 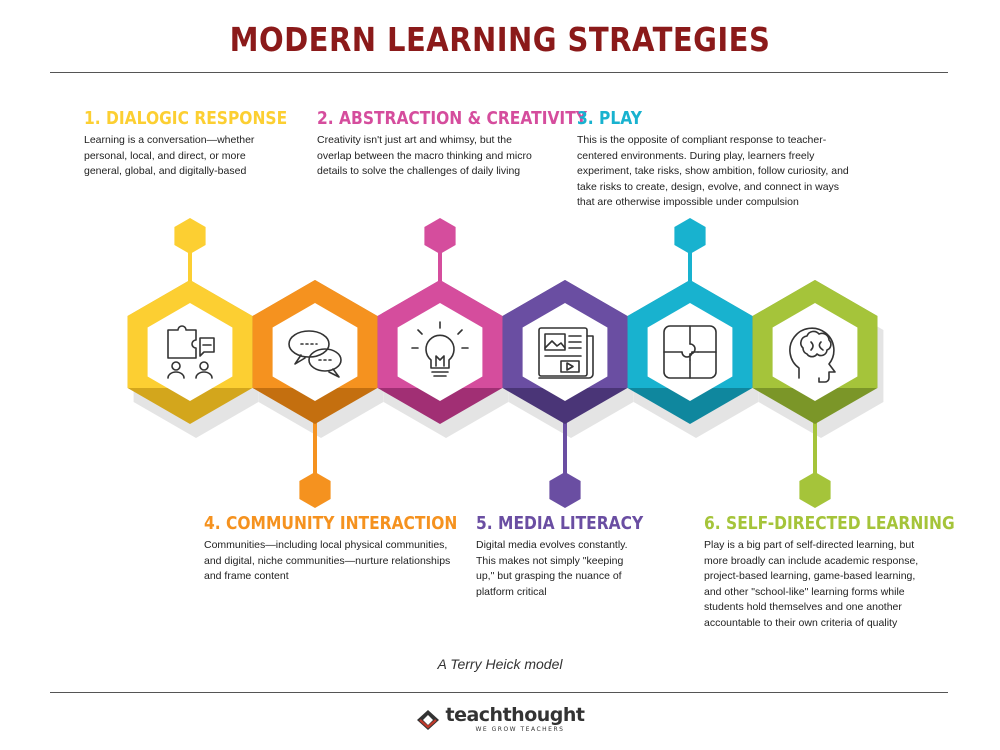 I want to click on brand-logo: teachthought WE GROW TEACHERS, so click(x=500, y=721).